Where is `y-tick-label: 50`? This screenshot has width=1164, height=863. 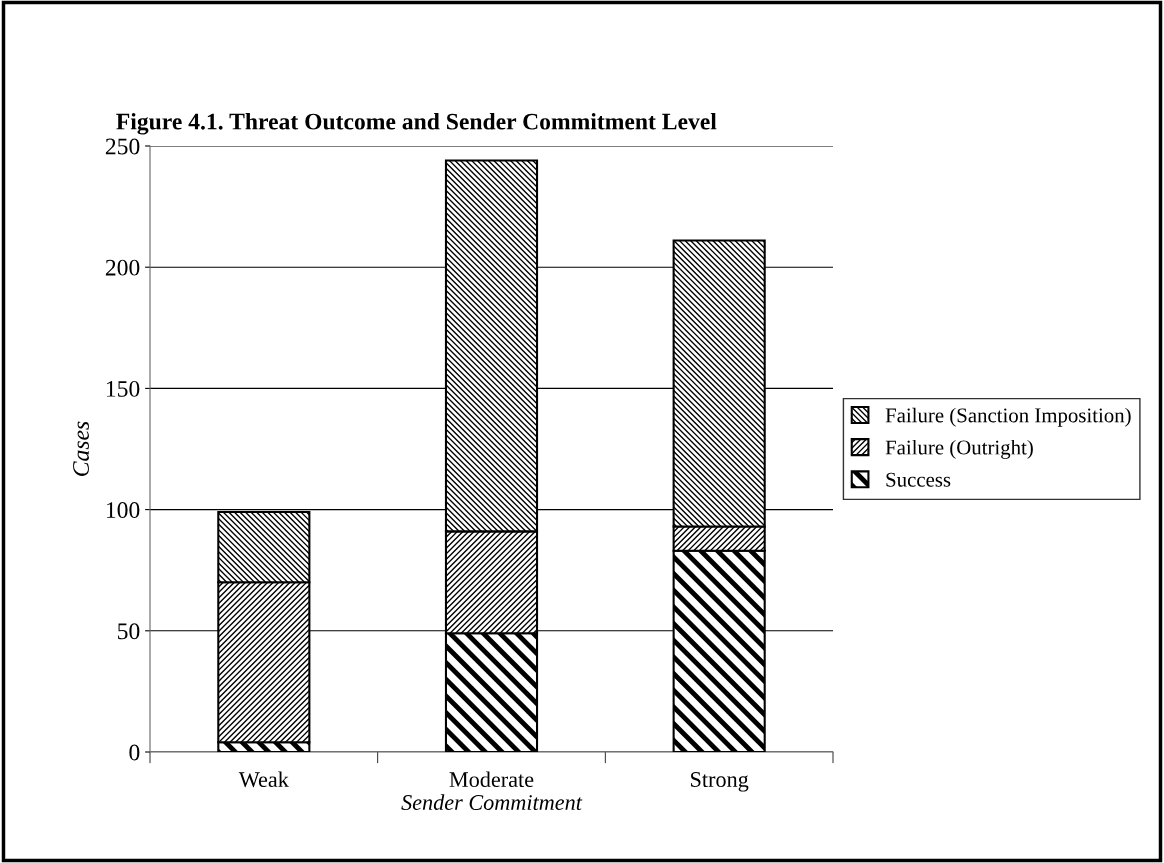 y-tick-label: 50 is located at coordinates (129, 631).